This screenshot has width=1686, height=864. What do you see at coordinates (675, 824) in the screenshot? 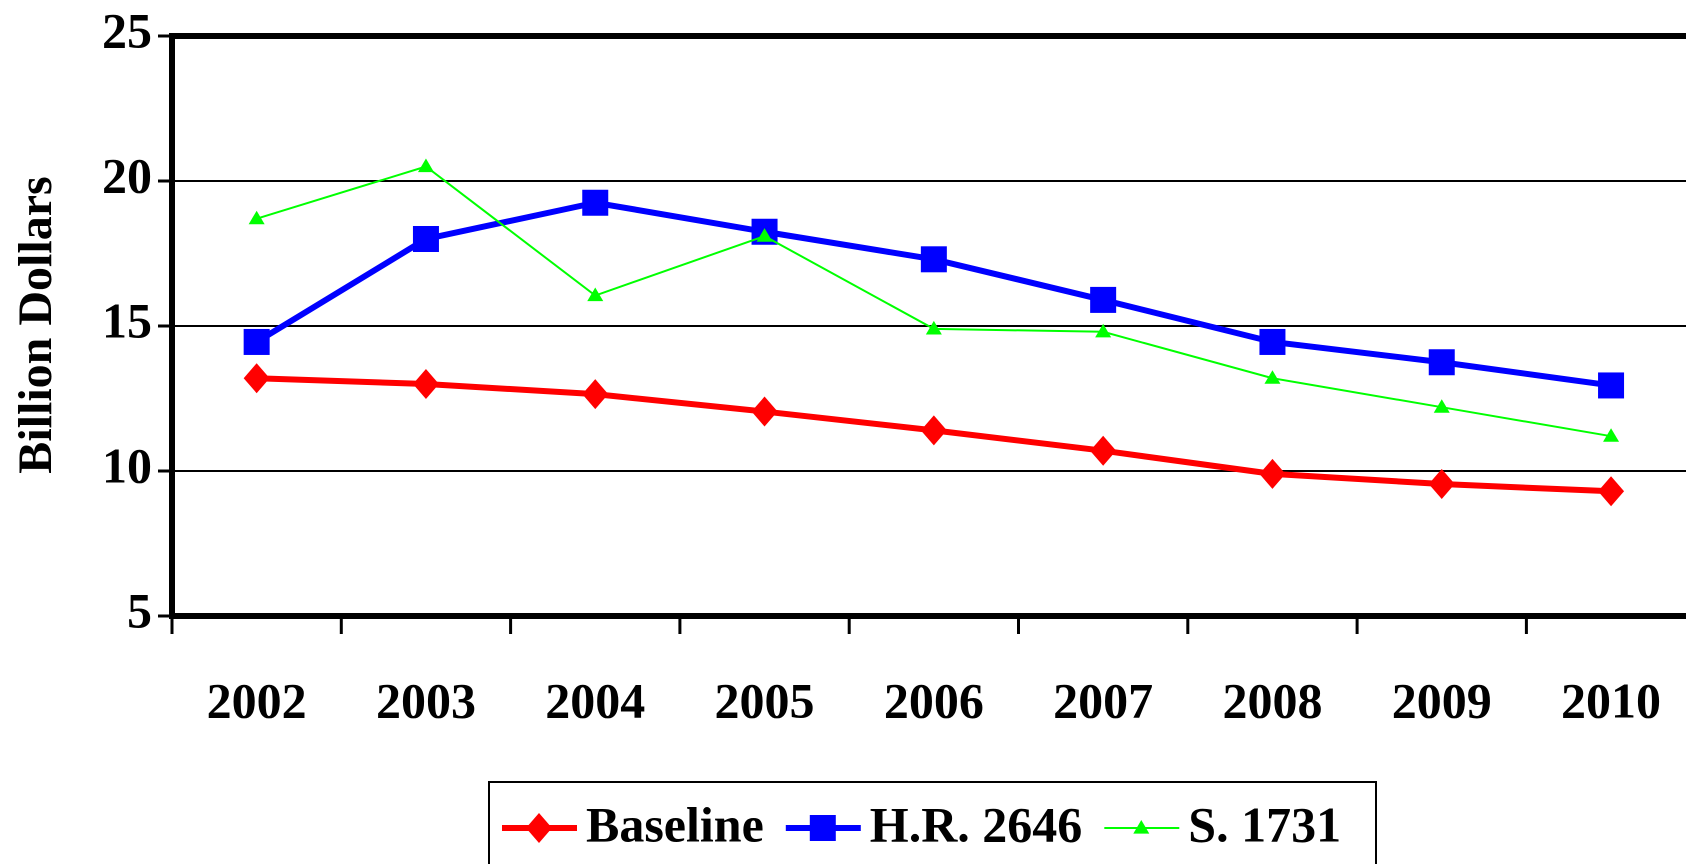
I see `legend-label: Baseline` at bounding box center [675, 824].